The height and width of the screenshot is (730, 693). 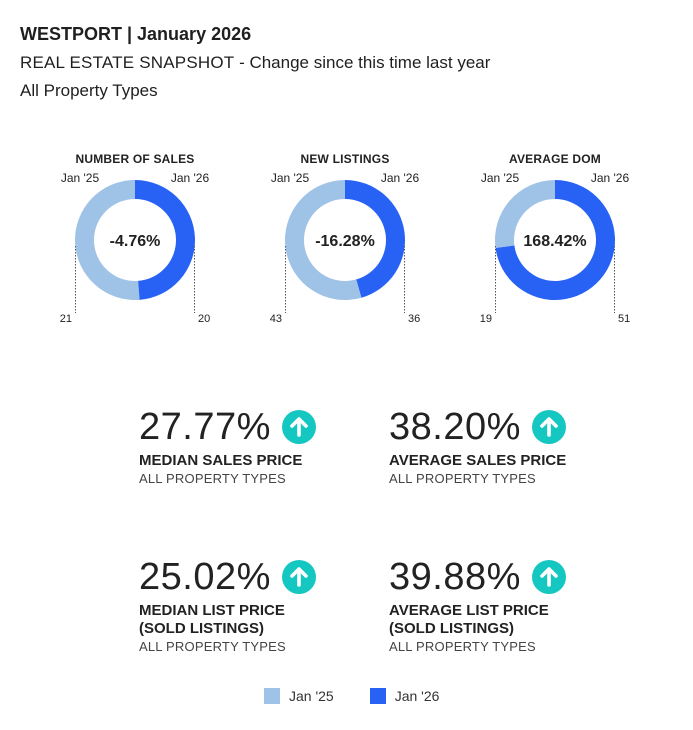 I want to click on donut-svg: Jan '25 Jan '26 19 51 168.42%, so click(x=555, y=248).